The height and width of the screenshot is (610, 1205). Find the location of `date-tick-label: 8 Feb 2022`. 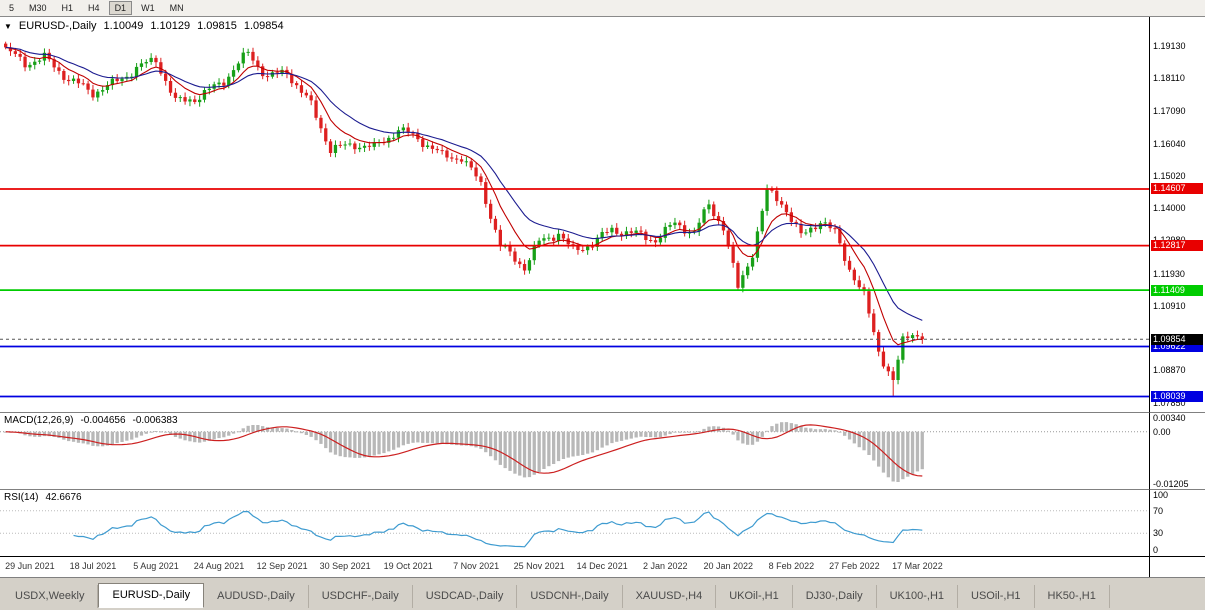

date-tick-label: 8 Feb 2022 is located at coordinates (791, 566).